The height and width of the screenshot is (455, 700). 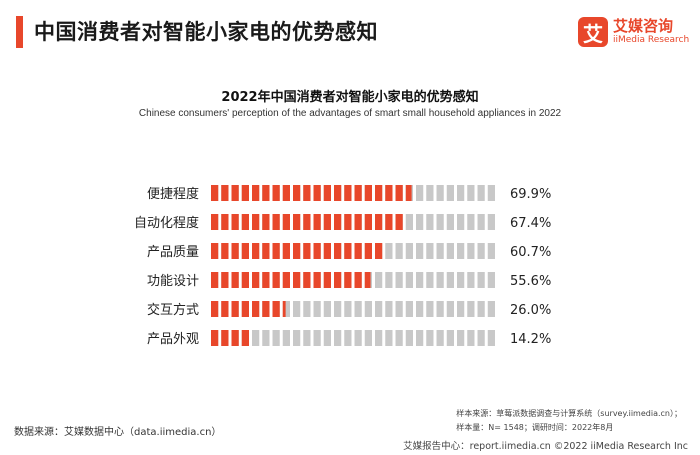 I want to click on page-title: 中国消费者对智能小家电的优势感知, so click(x=206, y=32).